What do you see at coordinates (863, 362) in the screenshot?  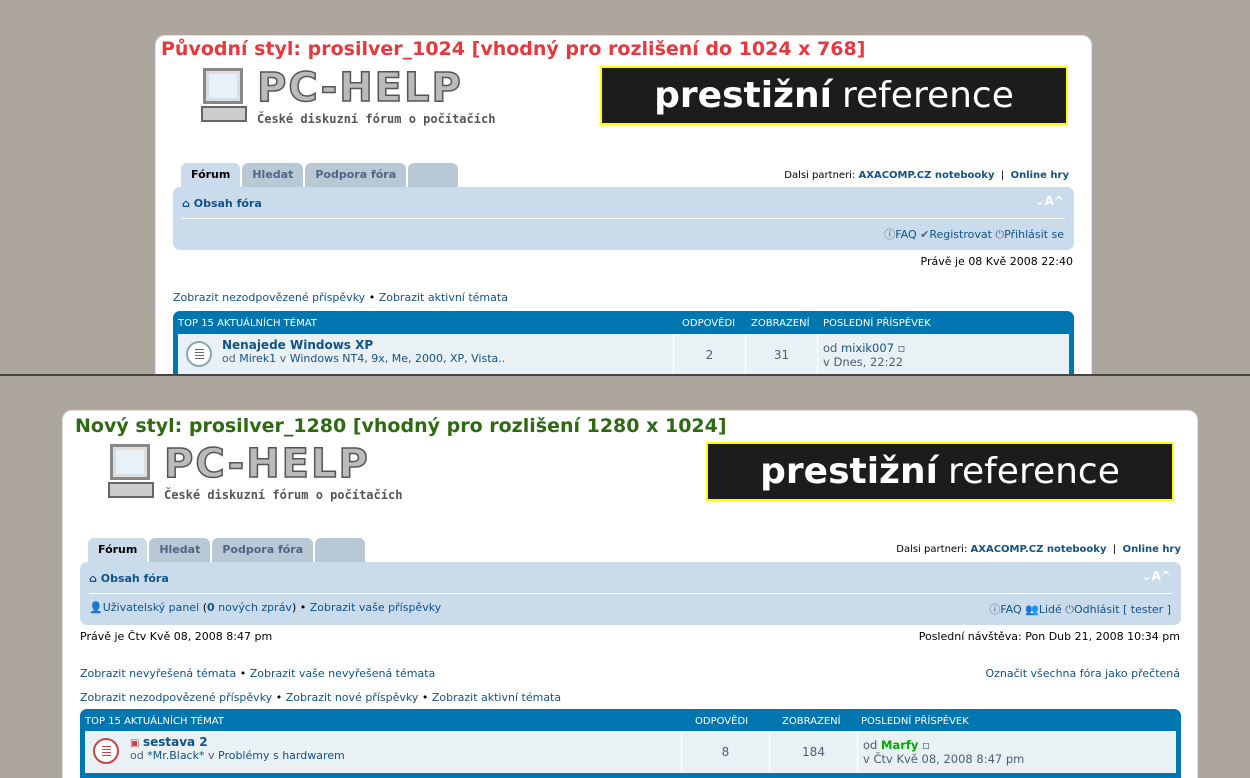 I see `last-post-time: v Dnes, 22:22` at bounding box center [863, 362].